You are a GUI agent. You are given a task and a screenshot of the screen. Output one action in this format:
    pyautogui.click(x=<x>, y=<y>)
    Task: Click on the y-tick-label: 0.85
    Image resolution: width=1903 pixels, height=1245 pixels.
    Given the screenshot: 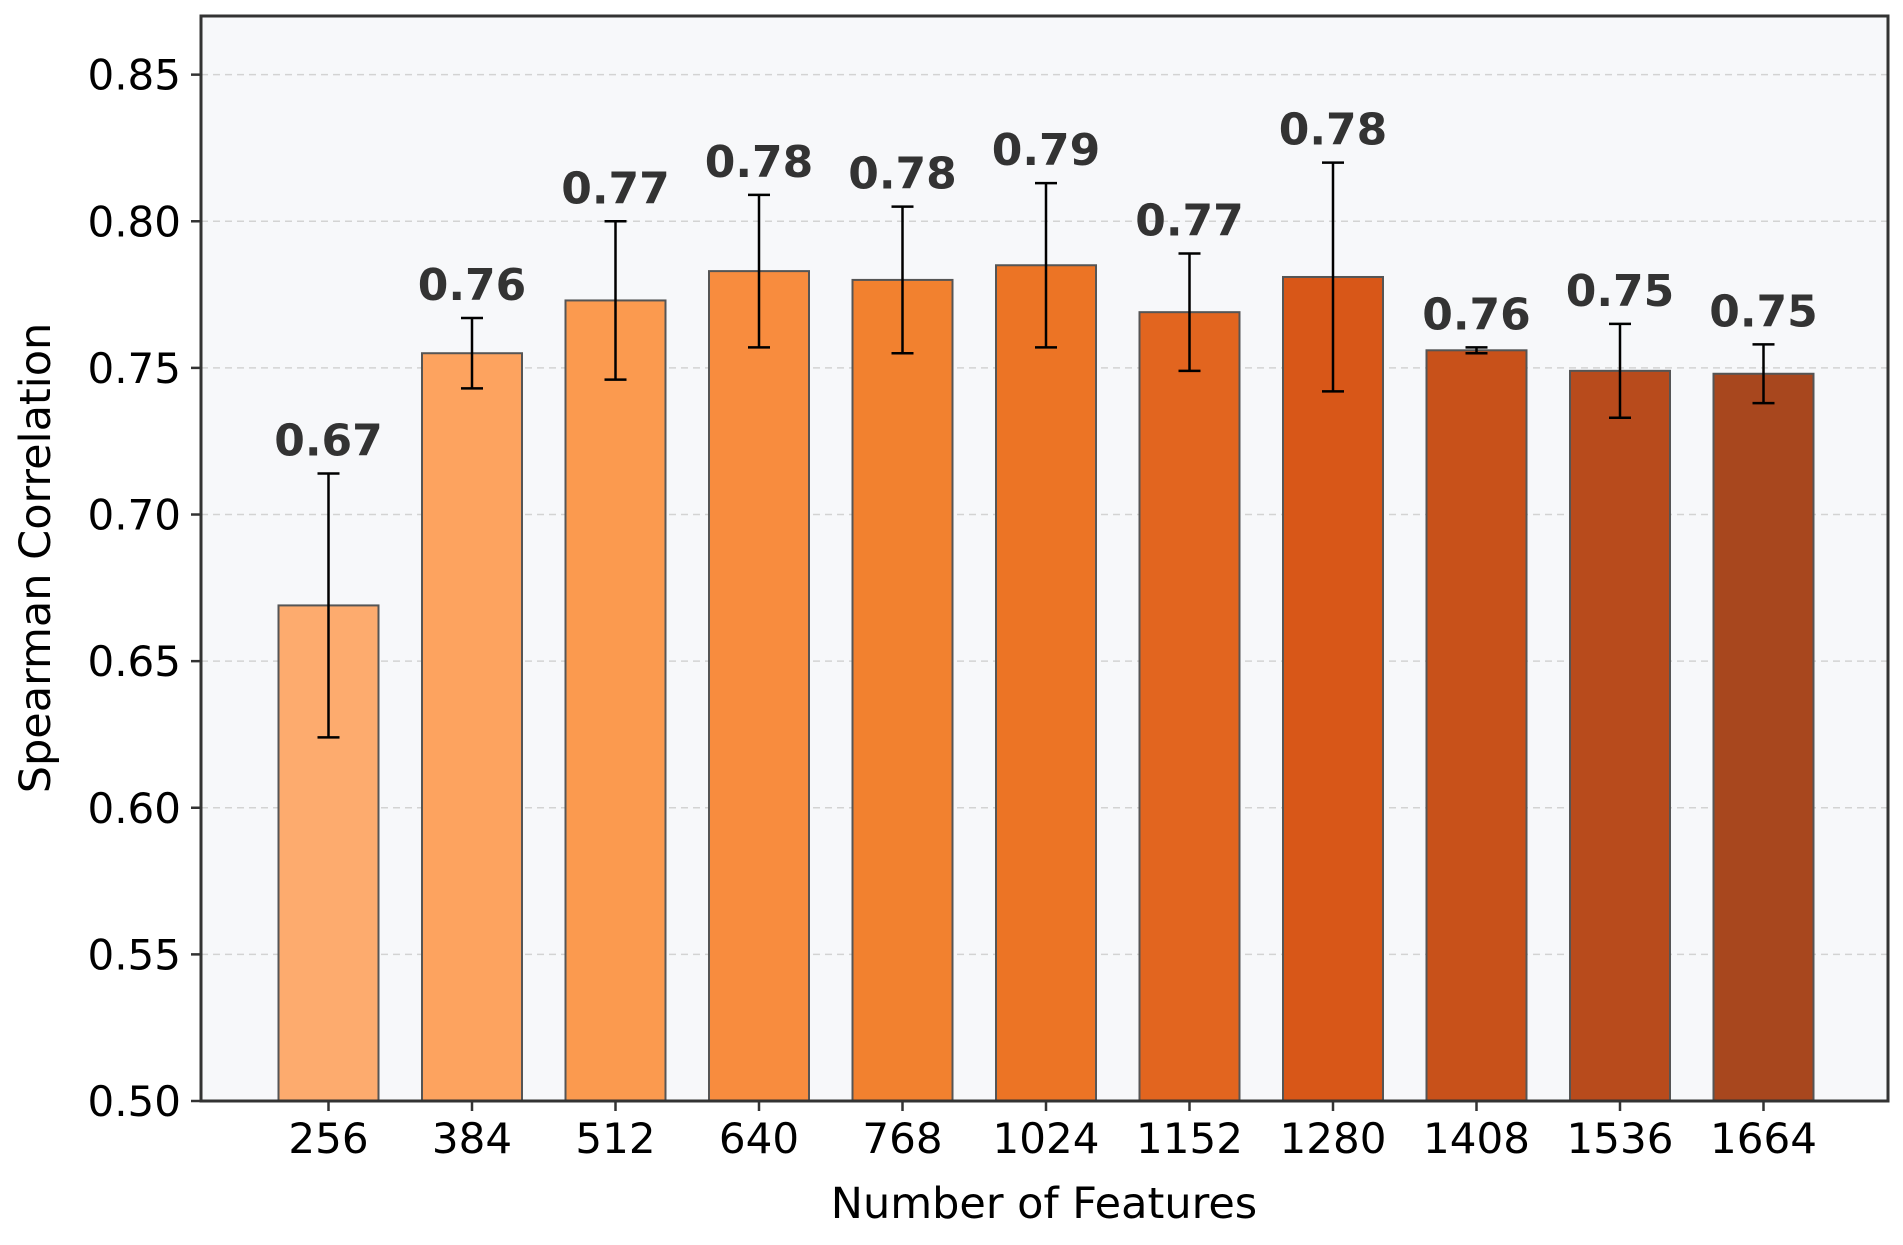 What is the action you would take?
    pyautogui.click(x=134, y=75)
    